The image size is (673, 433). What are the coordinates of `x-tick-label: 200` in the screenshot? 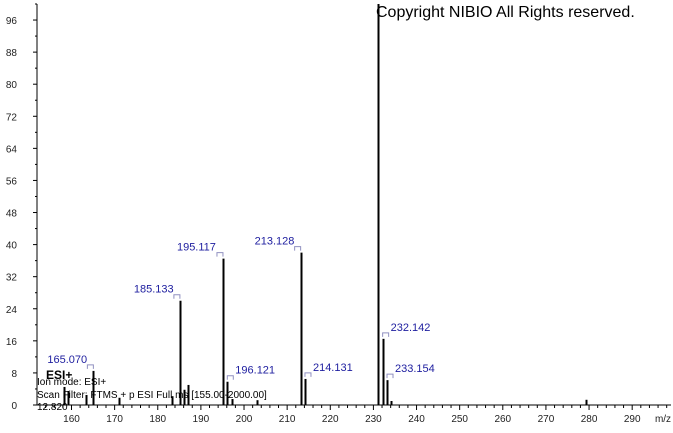 It's located at (244, 419).